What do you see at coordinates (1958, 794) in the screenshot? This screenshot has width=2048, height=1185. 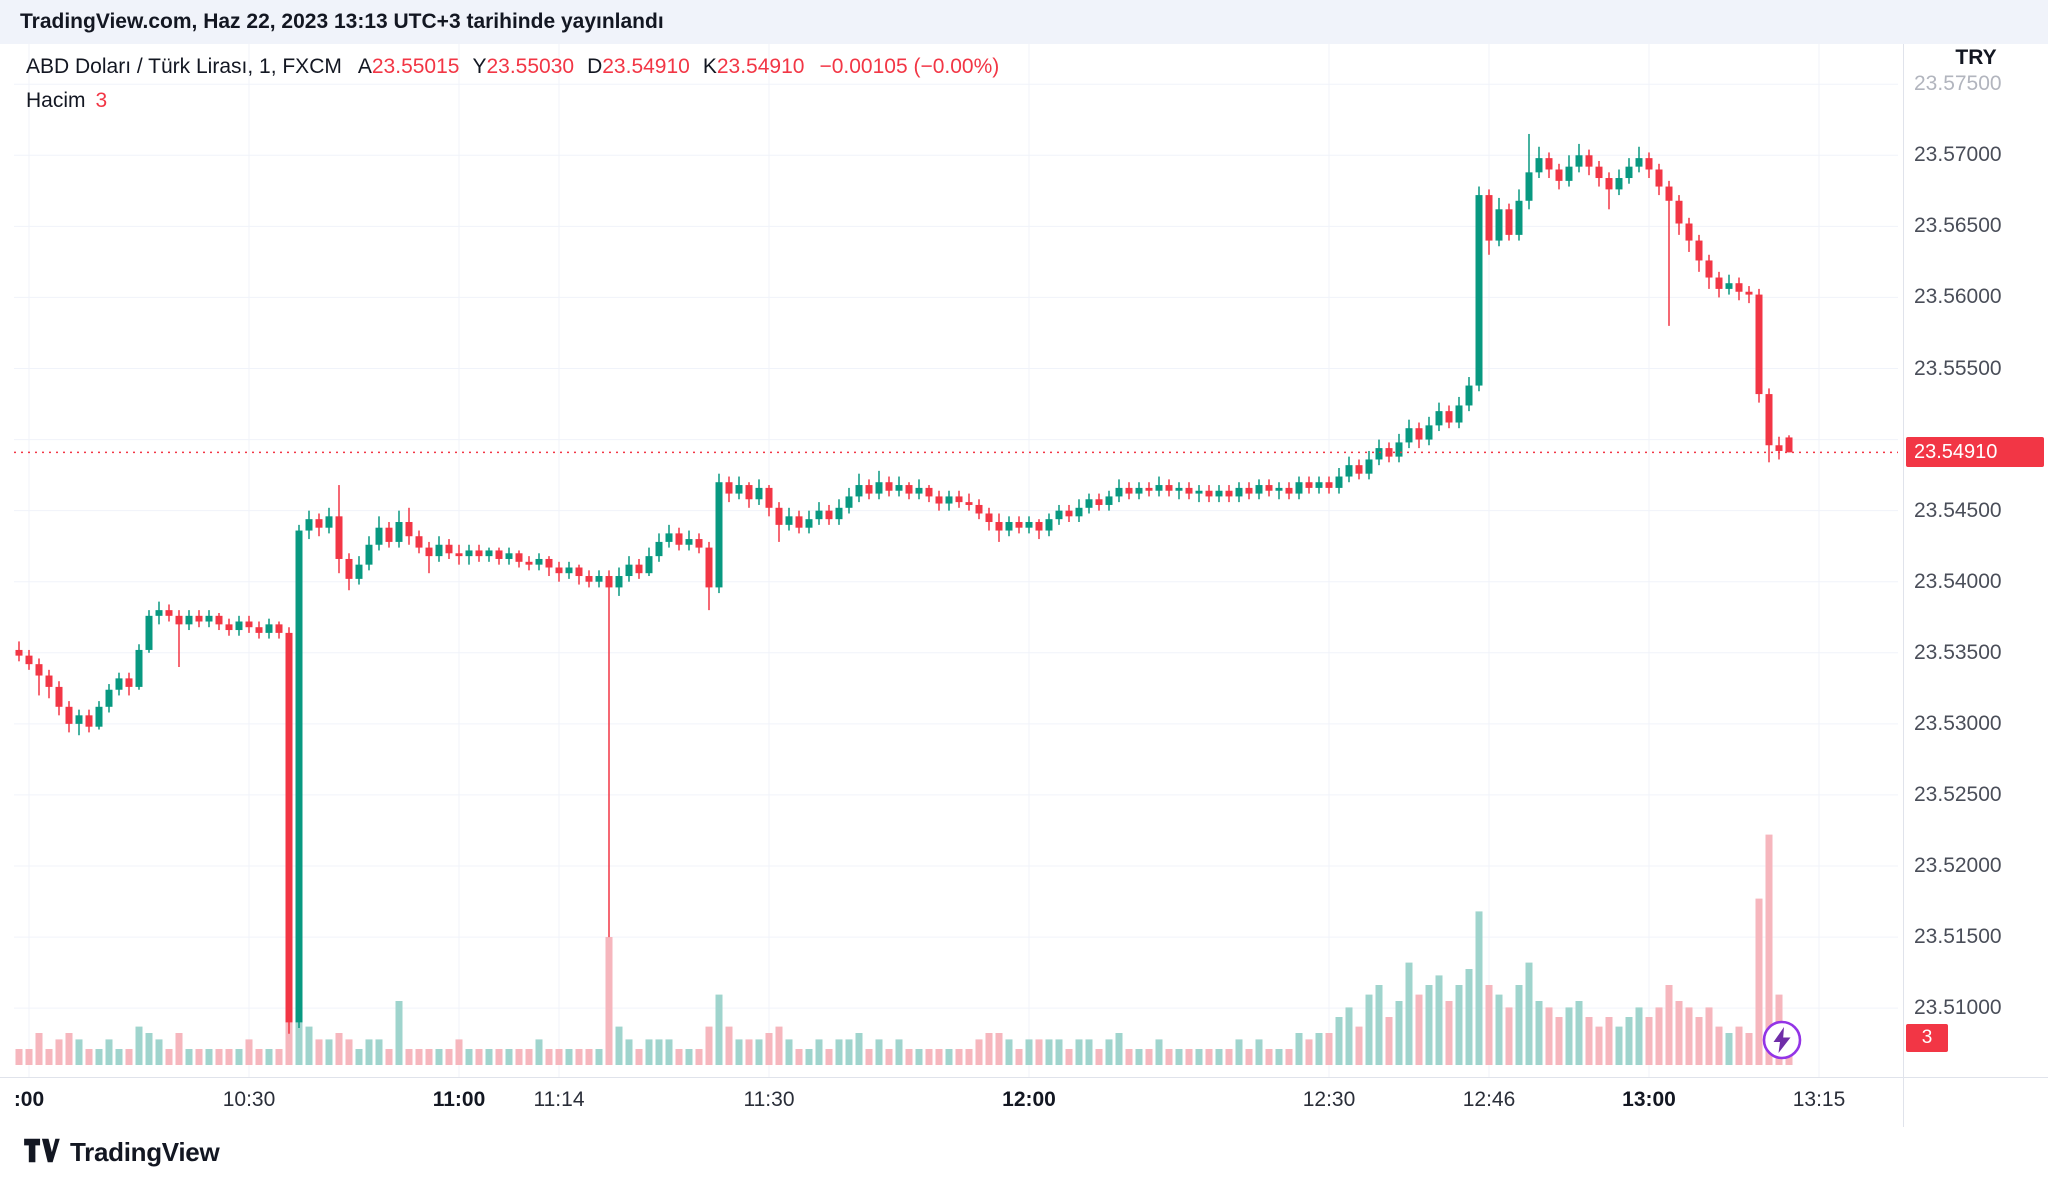 I see `price-scale-label: 23.52500` at bounding box center [1958, 794].